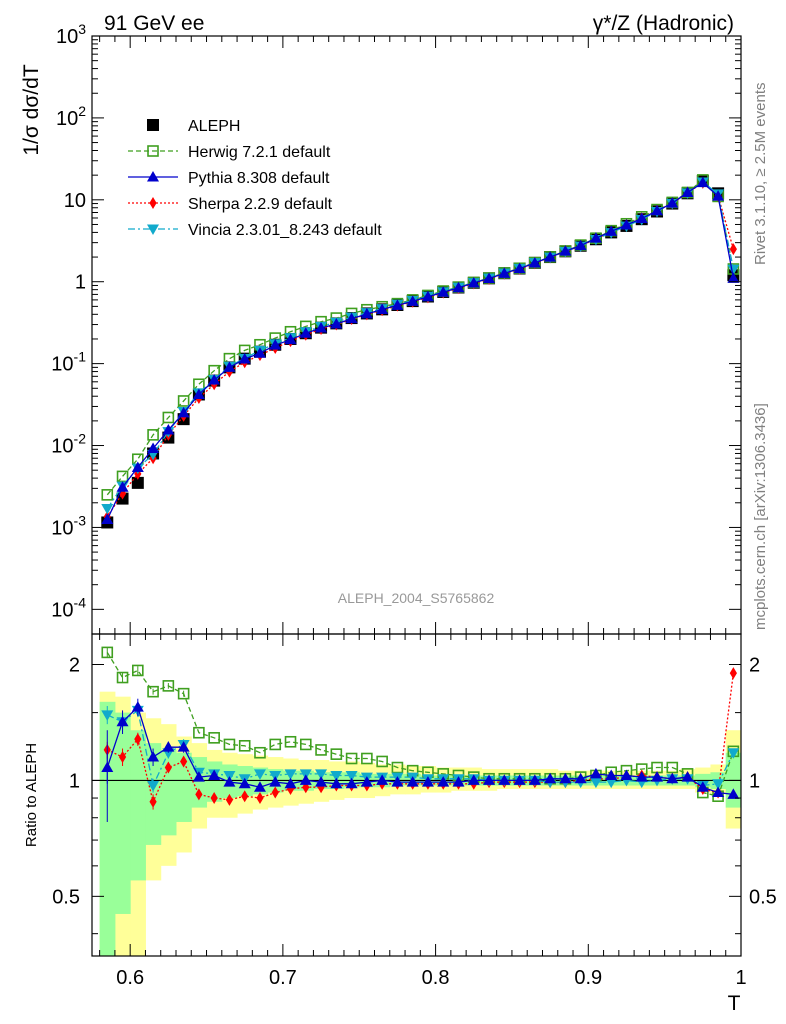  Describe the element at coordinates (283, 978) in the screenshot. I see `x-tick-label: 0.7` at that location.